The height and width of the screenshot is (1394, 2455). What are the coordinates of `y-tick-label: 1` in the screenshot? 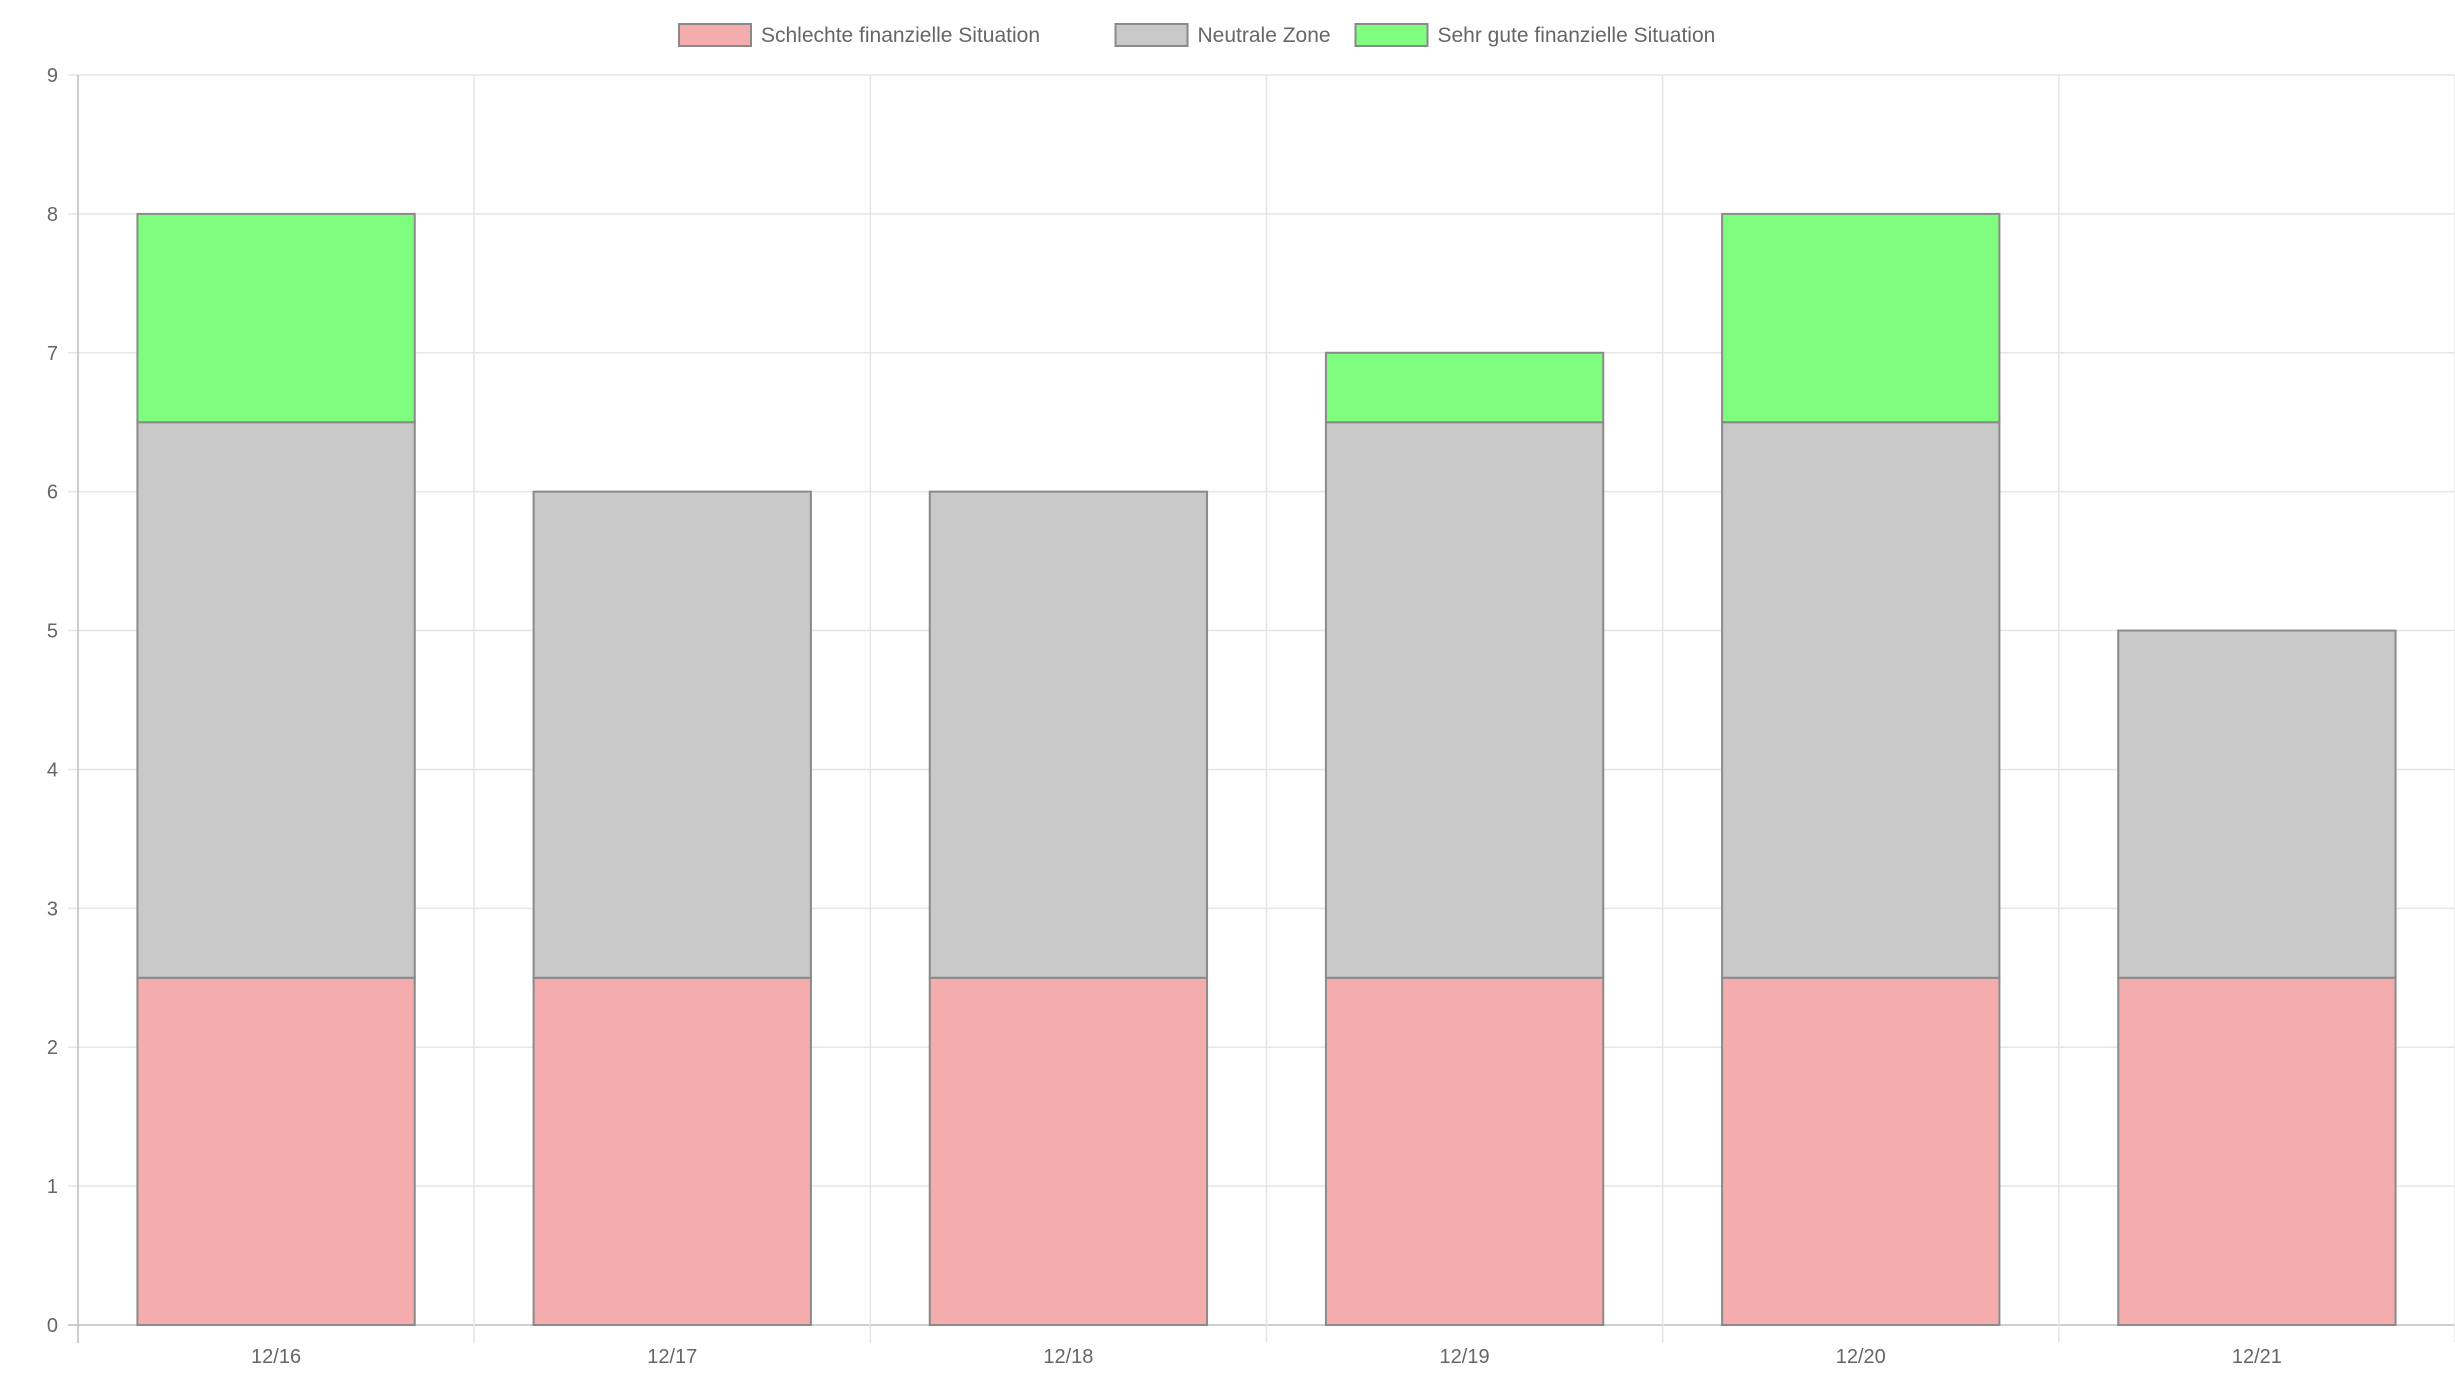 It's located at (52, 1187).